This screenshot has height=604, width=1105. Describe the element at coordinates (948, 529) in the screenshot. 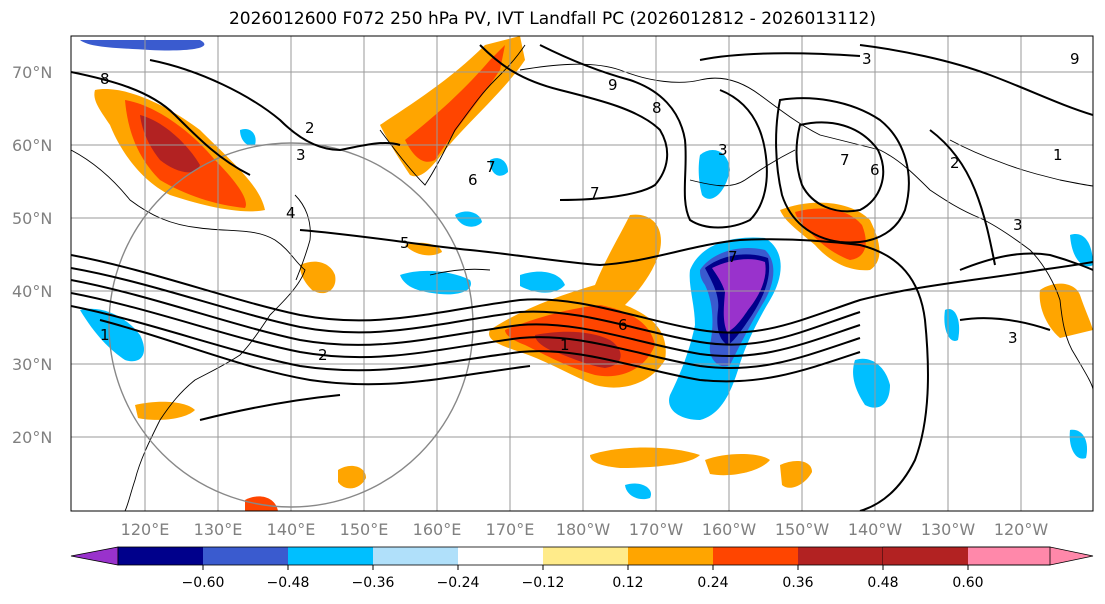

I see `lon-label: 130°W` at that location.